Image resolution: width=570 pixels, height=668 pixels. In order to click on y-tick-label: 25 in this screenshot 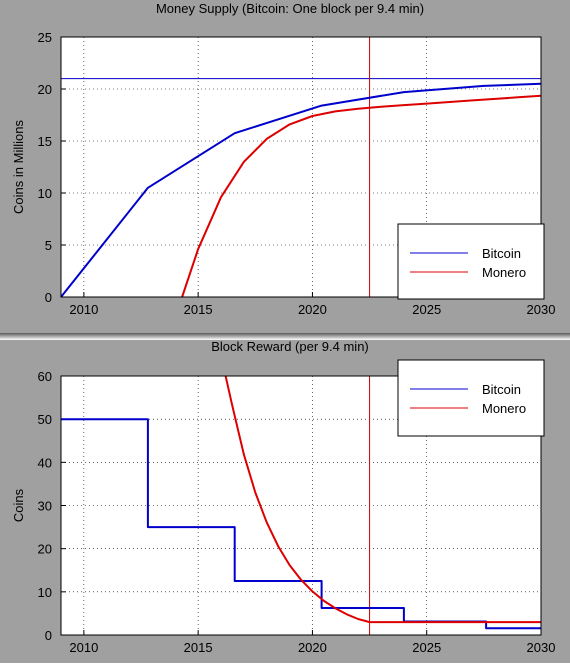, I will do `click(45, 37)`.